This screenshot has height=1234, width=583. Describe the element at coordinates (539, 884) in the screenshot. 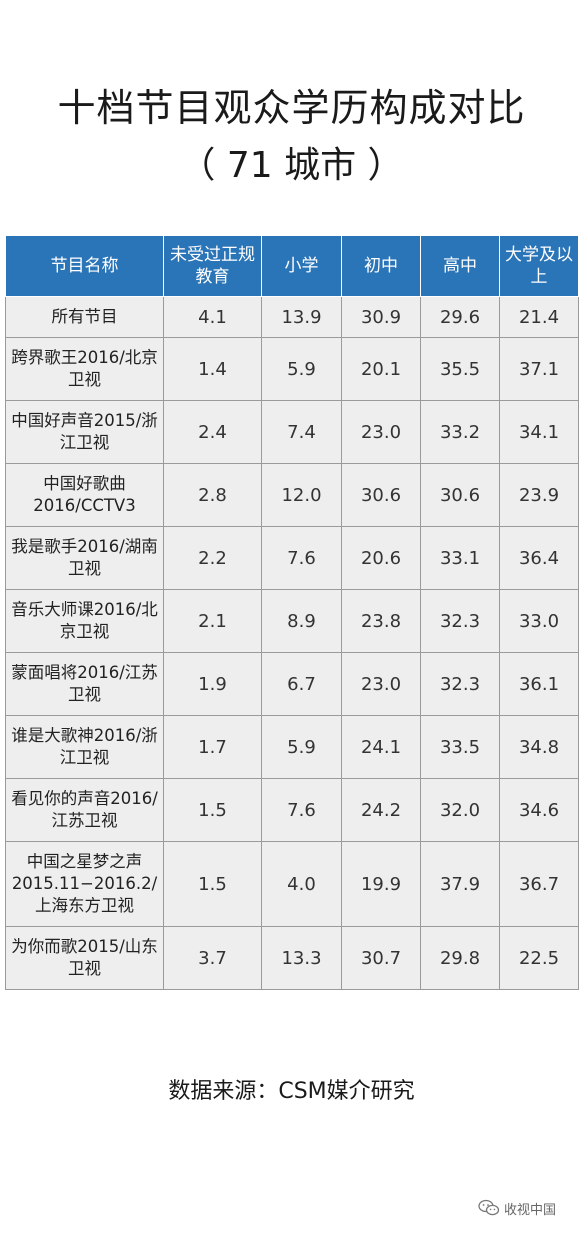

I see `value-cell: 36.7` at that location.